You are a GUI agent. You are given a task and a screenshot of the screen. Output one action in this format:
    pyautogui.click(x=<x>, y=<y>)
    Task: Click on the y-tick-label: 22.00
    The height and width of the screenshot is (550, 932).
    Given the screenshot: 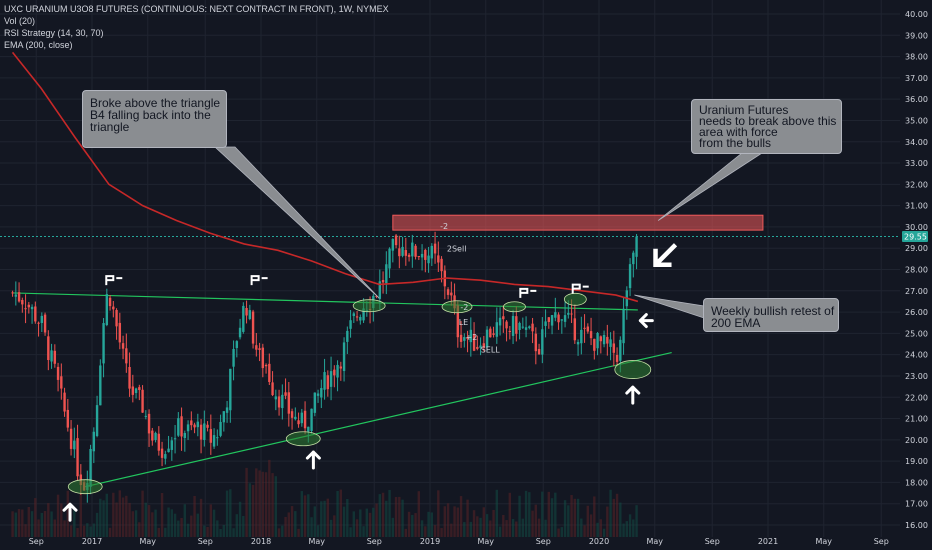 What is the action you would take?
    pyautogui.click(x=916, y=397)
    